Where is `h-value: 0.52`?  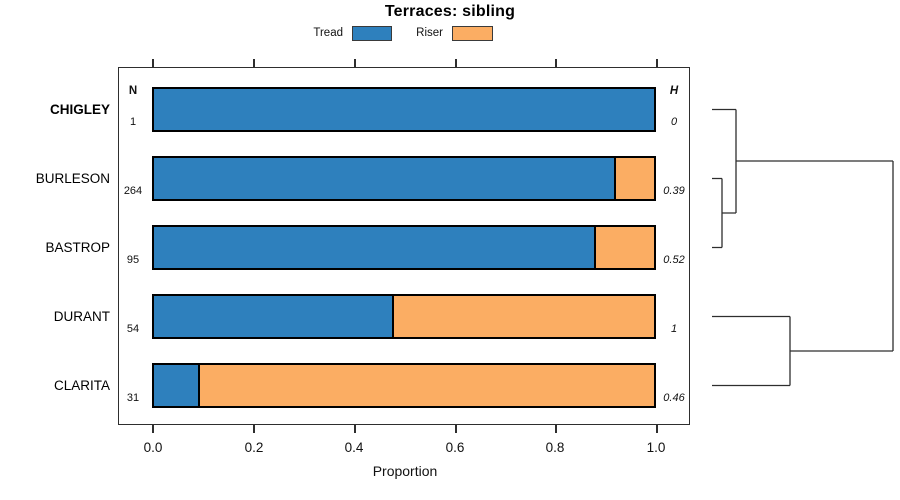 h-value: 0.52 is located at coordinates (674, 260).